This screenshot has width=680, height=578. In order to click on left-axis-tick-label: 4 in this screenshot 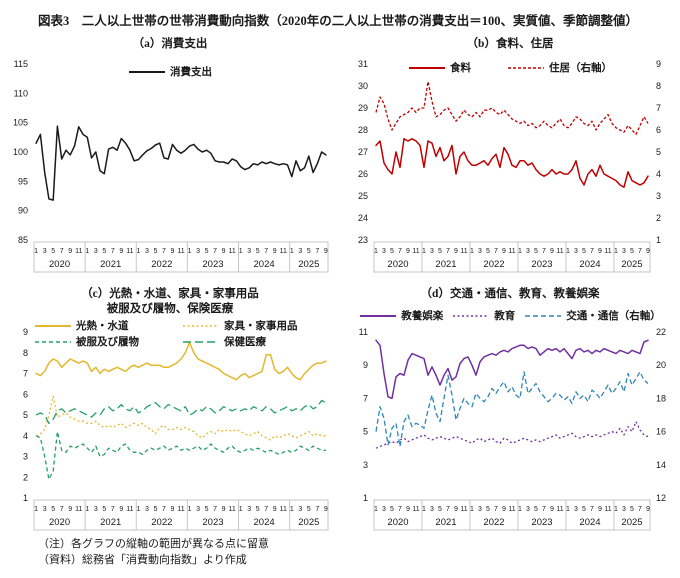, I will do `click(25, 436)`.